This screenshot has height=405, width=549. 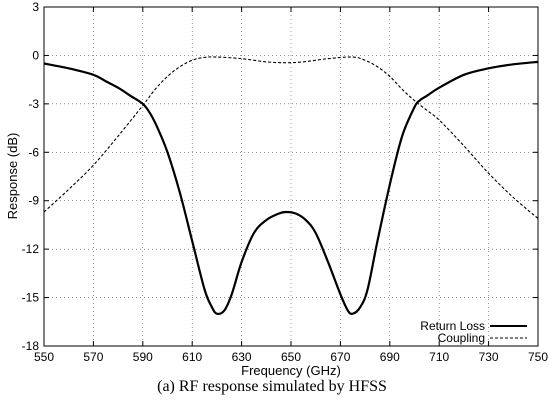 I want to click on legend-return-loss: Return Loss, so click(x=452, y=326).